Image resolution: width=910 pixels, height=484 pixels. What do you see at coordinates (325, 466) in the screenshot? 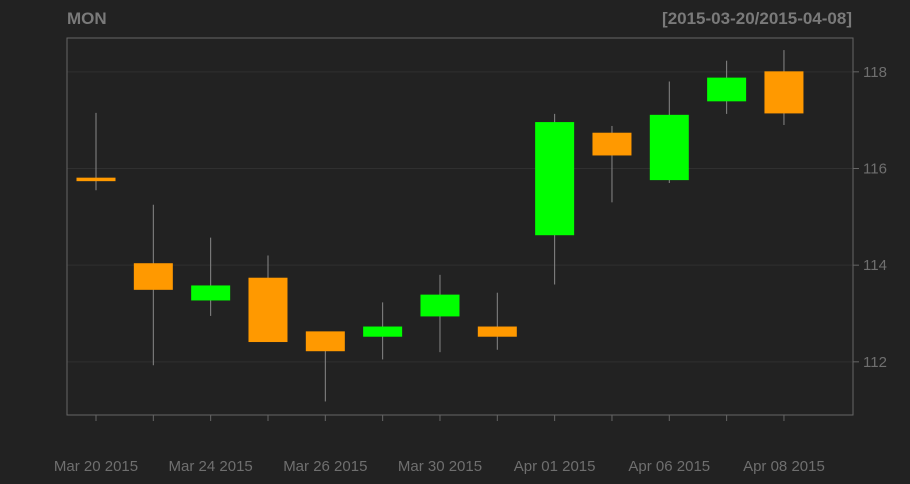
I see `x-tick-label: Mar 26 2015` at bounding box center [325, 466].